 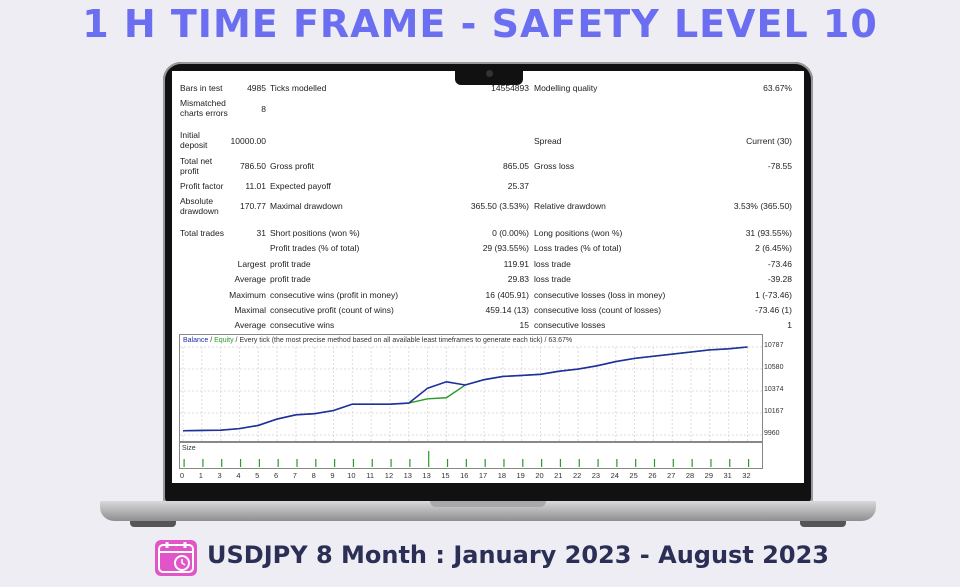 I want to click on long-value: 31 (93.55%), so click(x=768, y=233).